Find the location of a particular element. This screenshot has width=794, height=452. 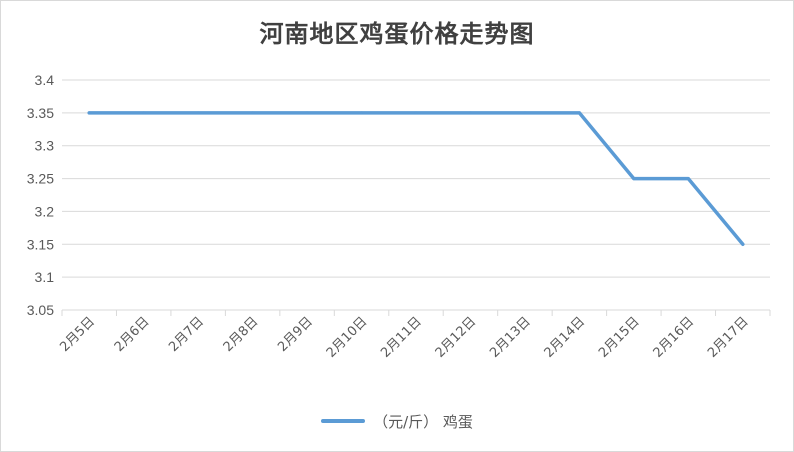

x-tick-label: 2月6日 is located at coordinates (132, 334).